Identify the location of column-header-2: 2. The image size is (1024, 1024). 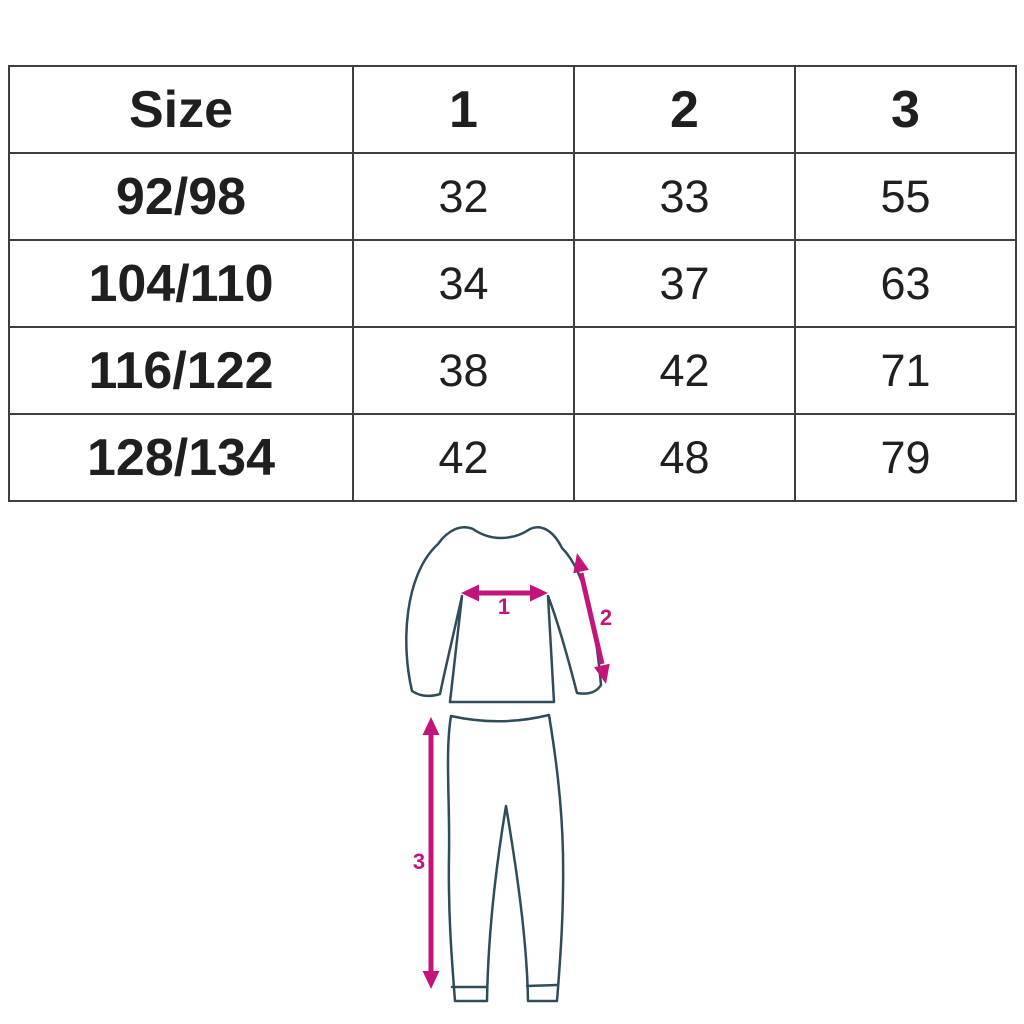
(684, 109).